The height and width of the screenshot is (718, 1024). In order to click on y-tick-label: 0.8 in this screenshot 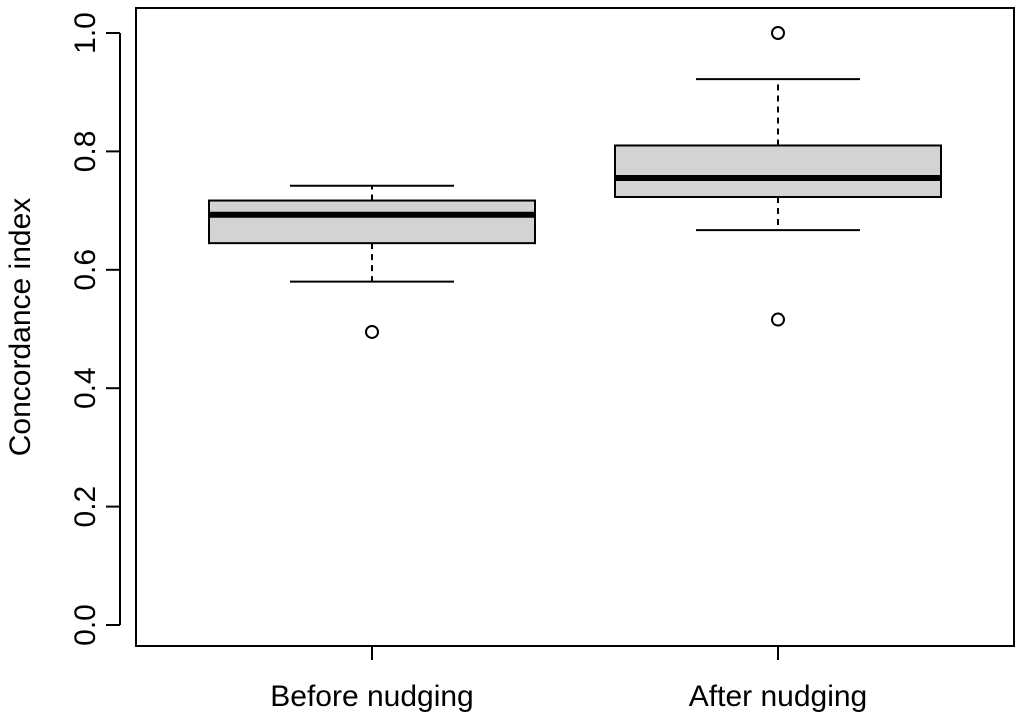, I will do `click(85, 152)`.